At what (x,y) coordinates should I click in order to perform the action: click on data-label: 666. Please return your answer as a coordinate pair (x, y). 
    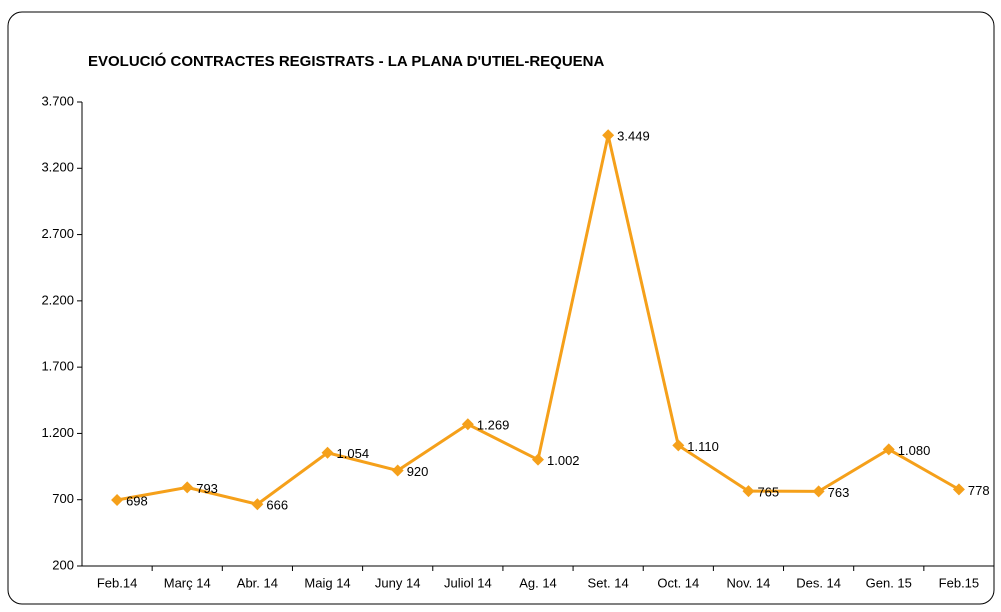
    Looking at the image, I should click on (277, 505).